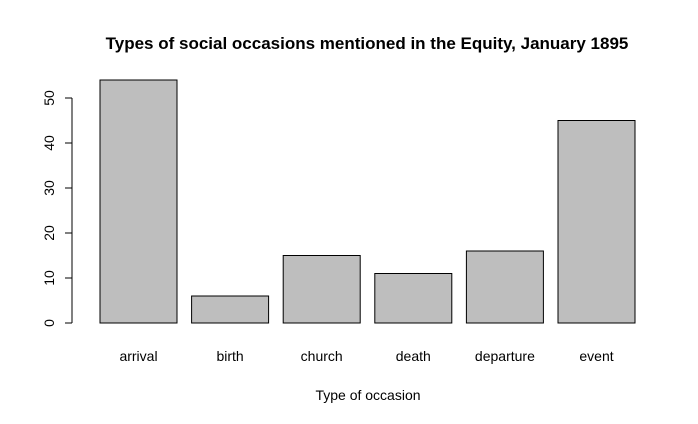 Image resolution: width=698 pixels, height=424 pixels. I want to click on y-tick-label-10: 10, so click(49, 278).